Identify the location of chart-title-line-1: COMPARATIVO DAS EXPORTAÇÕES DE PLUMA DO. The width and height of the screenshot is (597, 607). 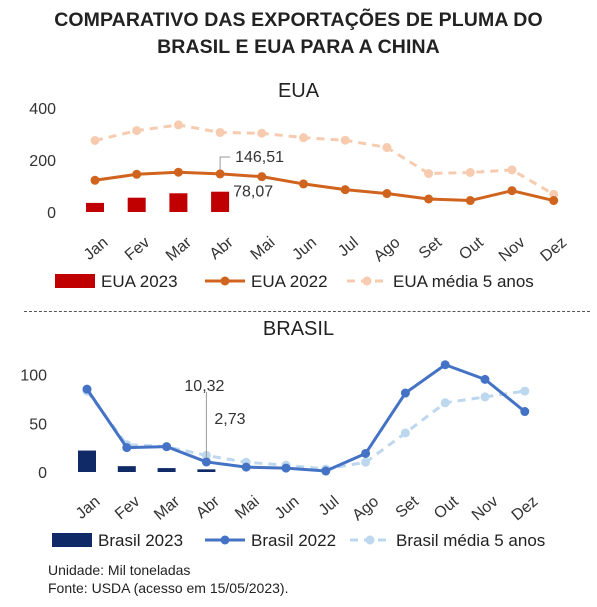
(298, 20).